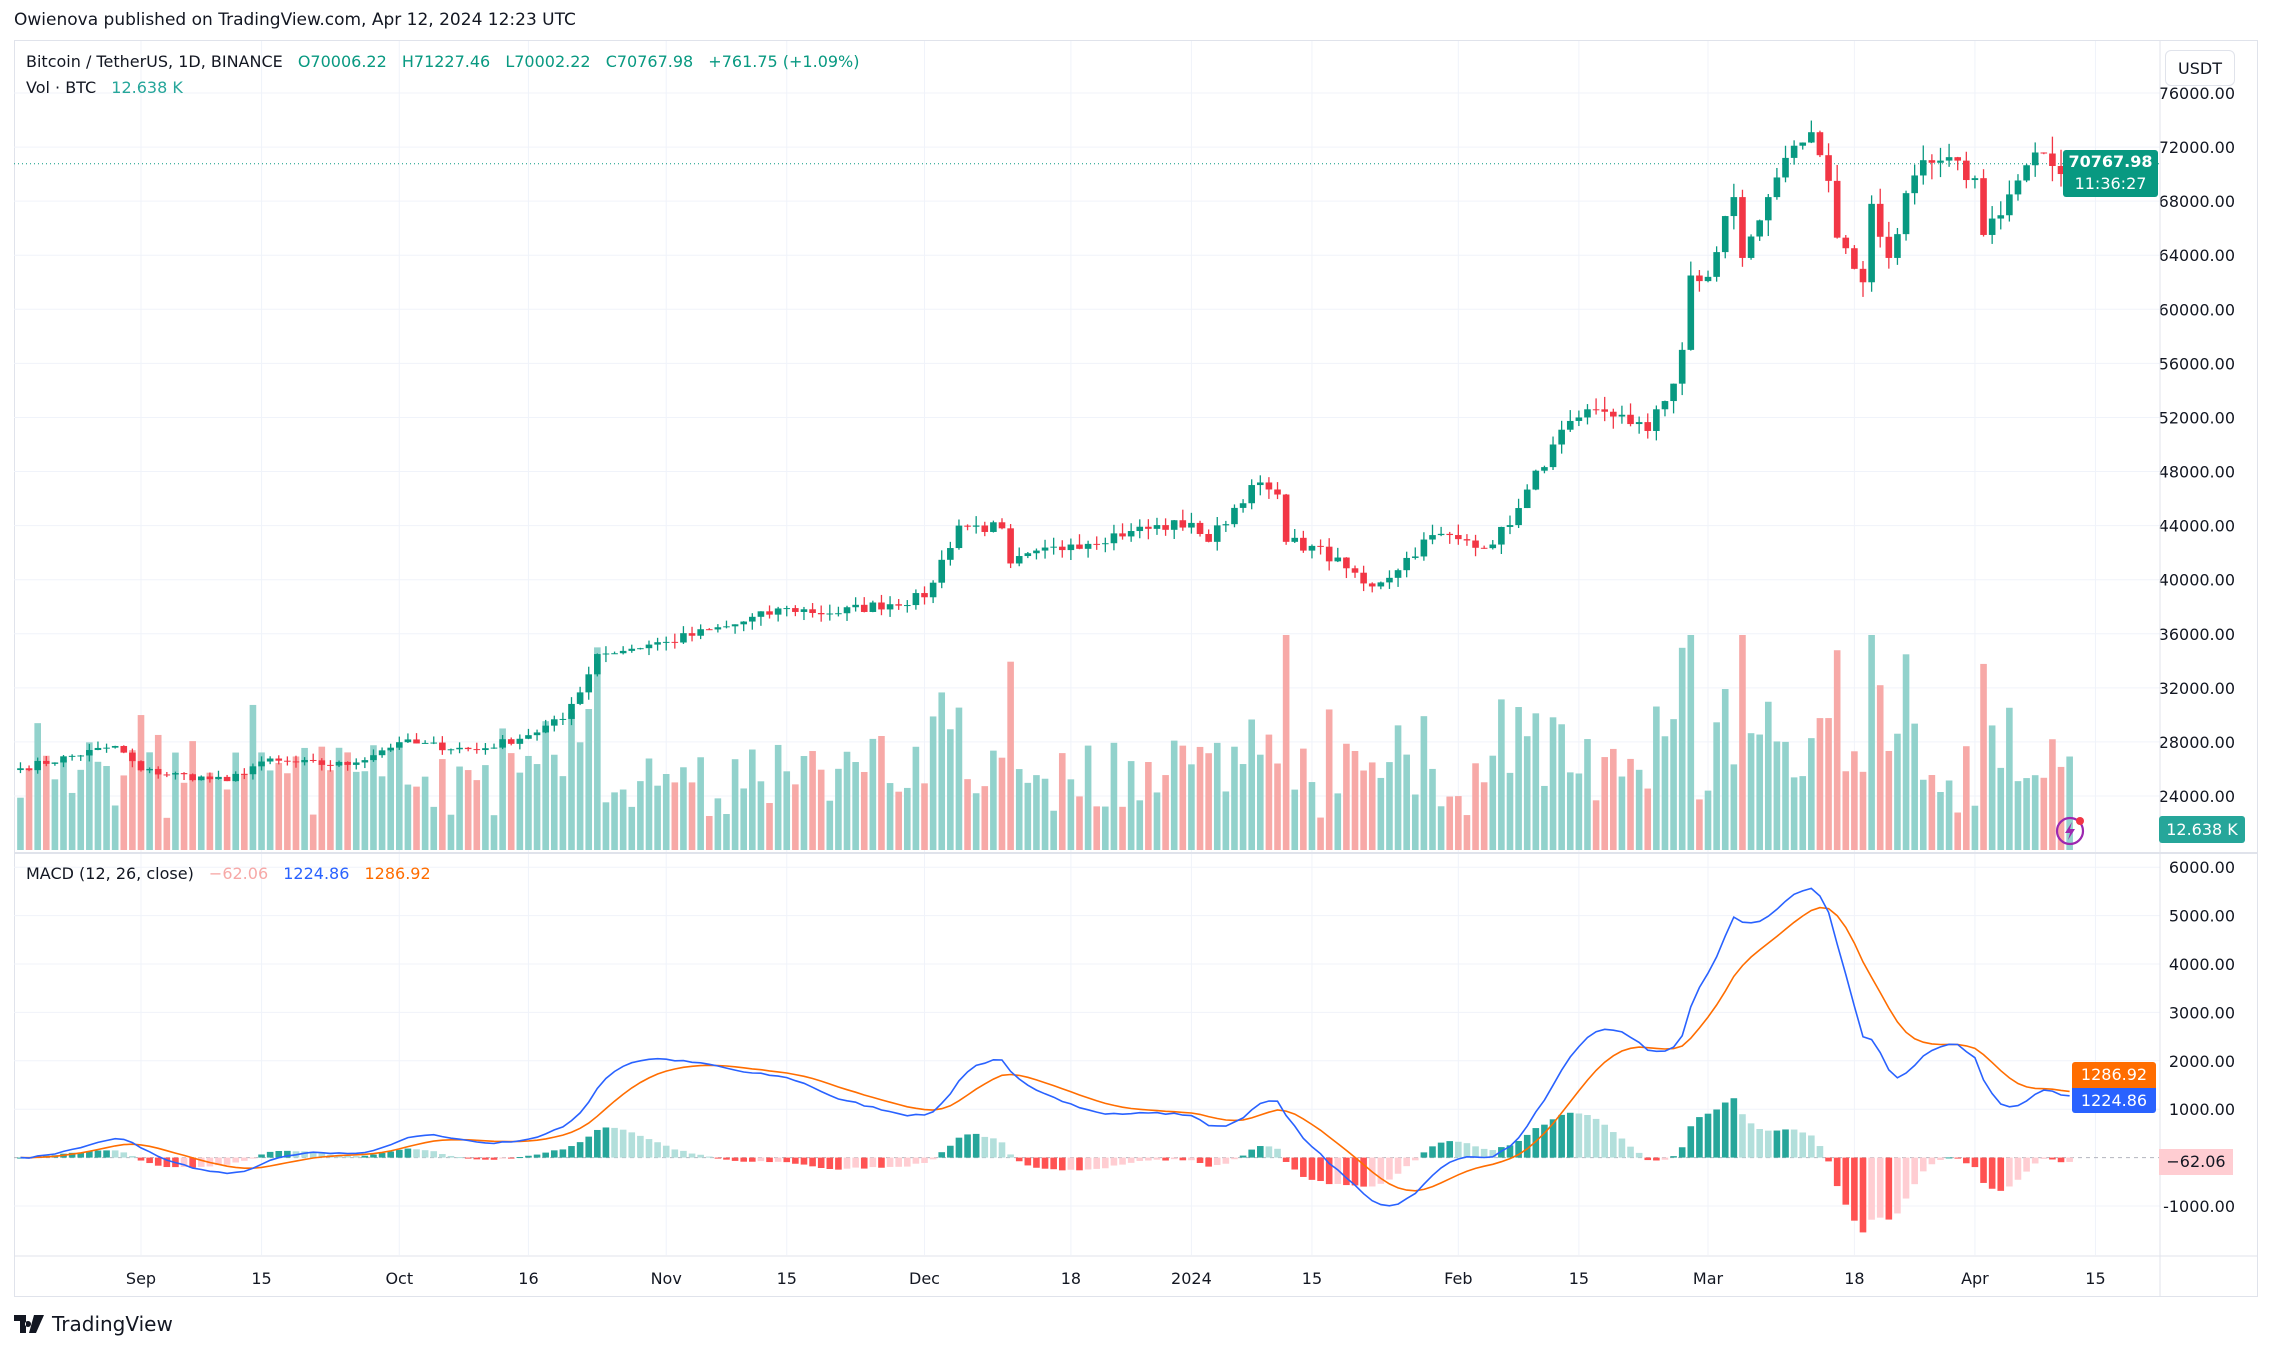  I want to click on macd-signal-value: 1286.92, so click(397, 873).